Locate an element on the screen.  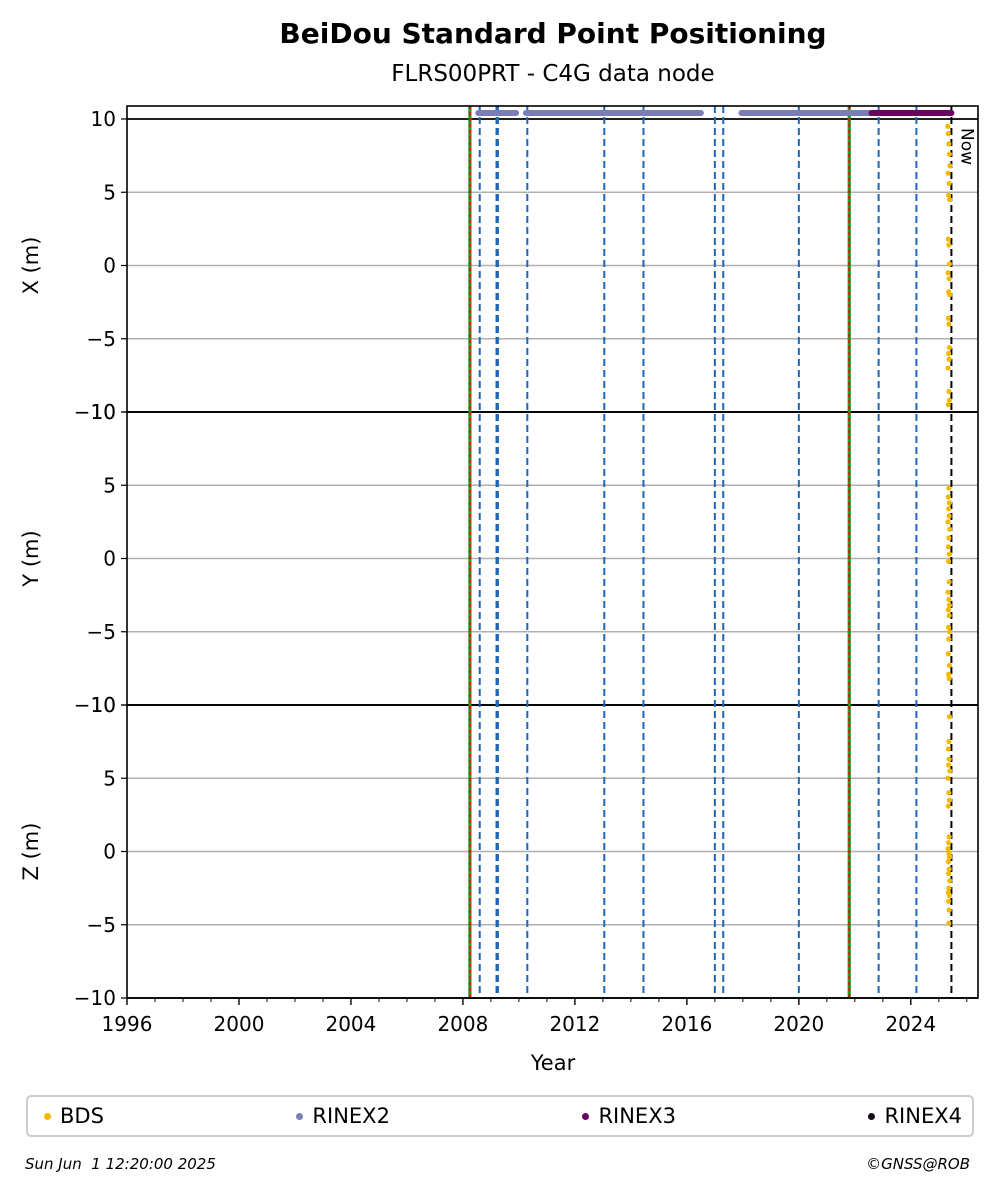
x-tick-label: 2024 is located at coordinates (910, 1024).